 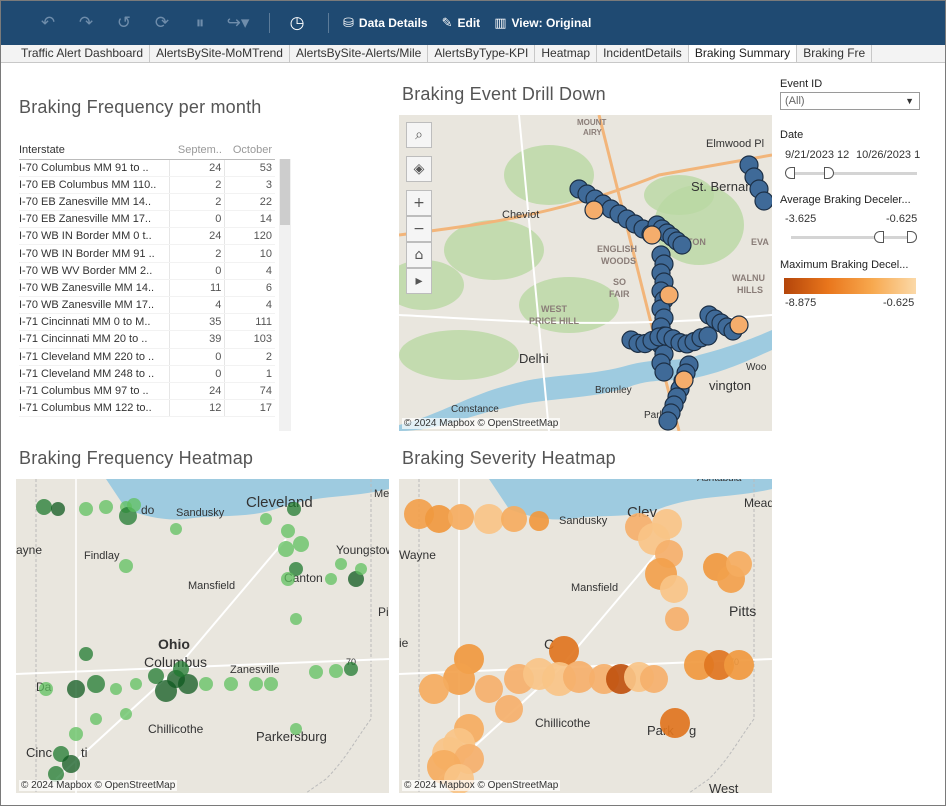 I want to click on table-row: I-71 Cincinnati MM 0 to M.. 35 111, so click(x=147, y=322).